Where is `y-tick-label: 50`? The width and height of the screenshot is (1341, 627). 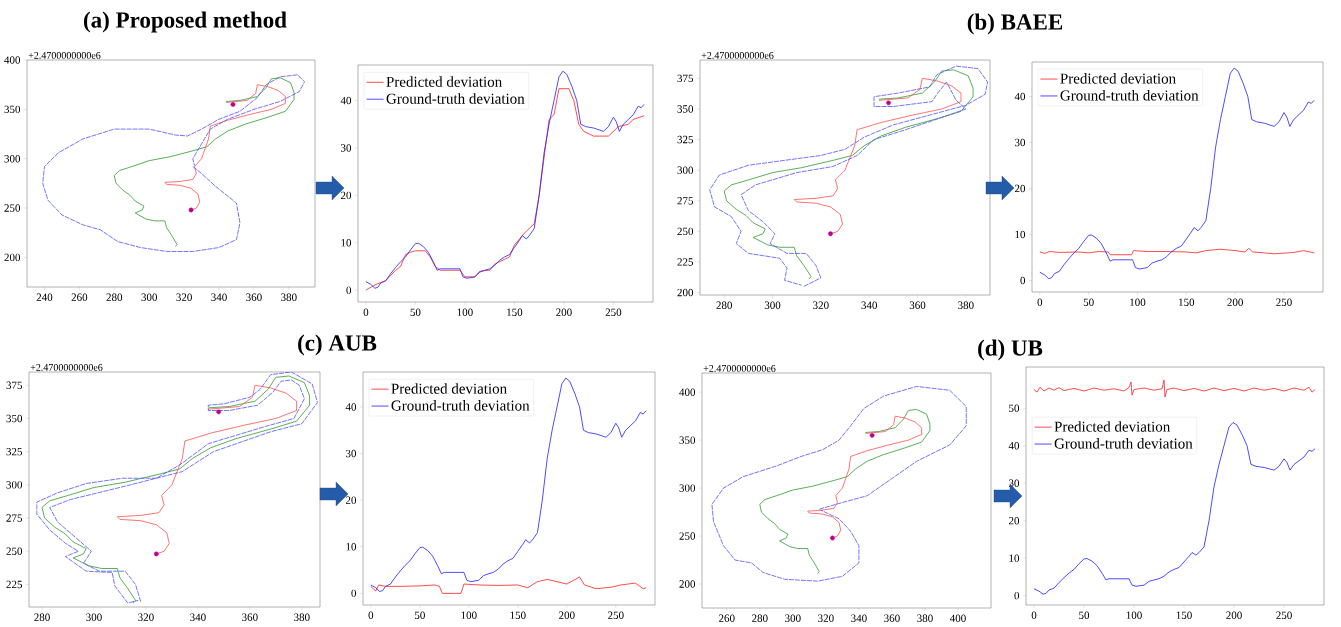
y-tick-label: 50 is located at coordinates (1014, 408).